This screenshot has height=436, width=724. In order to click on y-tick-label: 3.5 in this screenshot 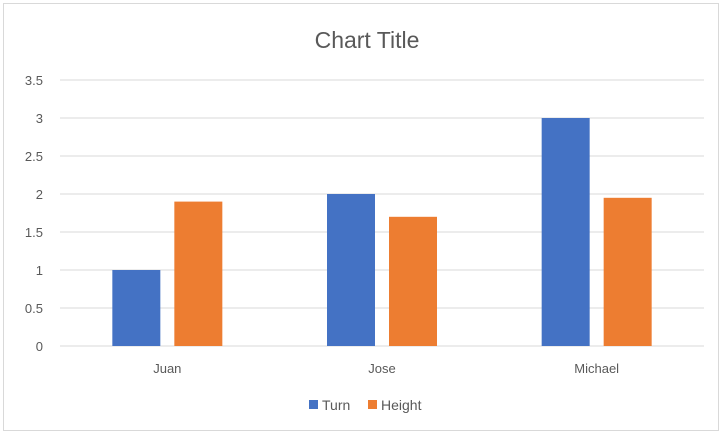, I will do `click(34, 80)`.